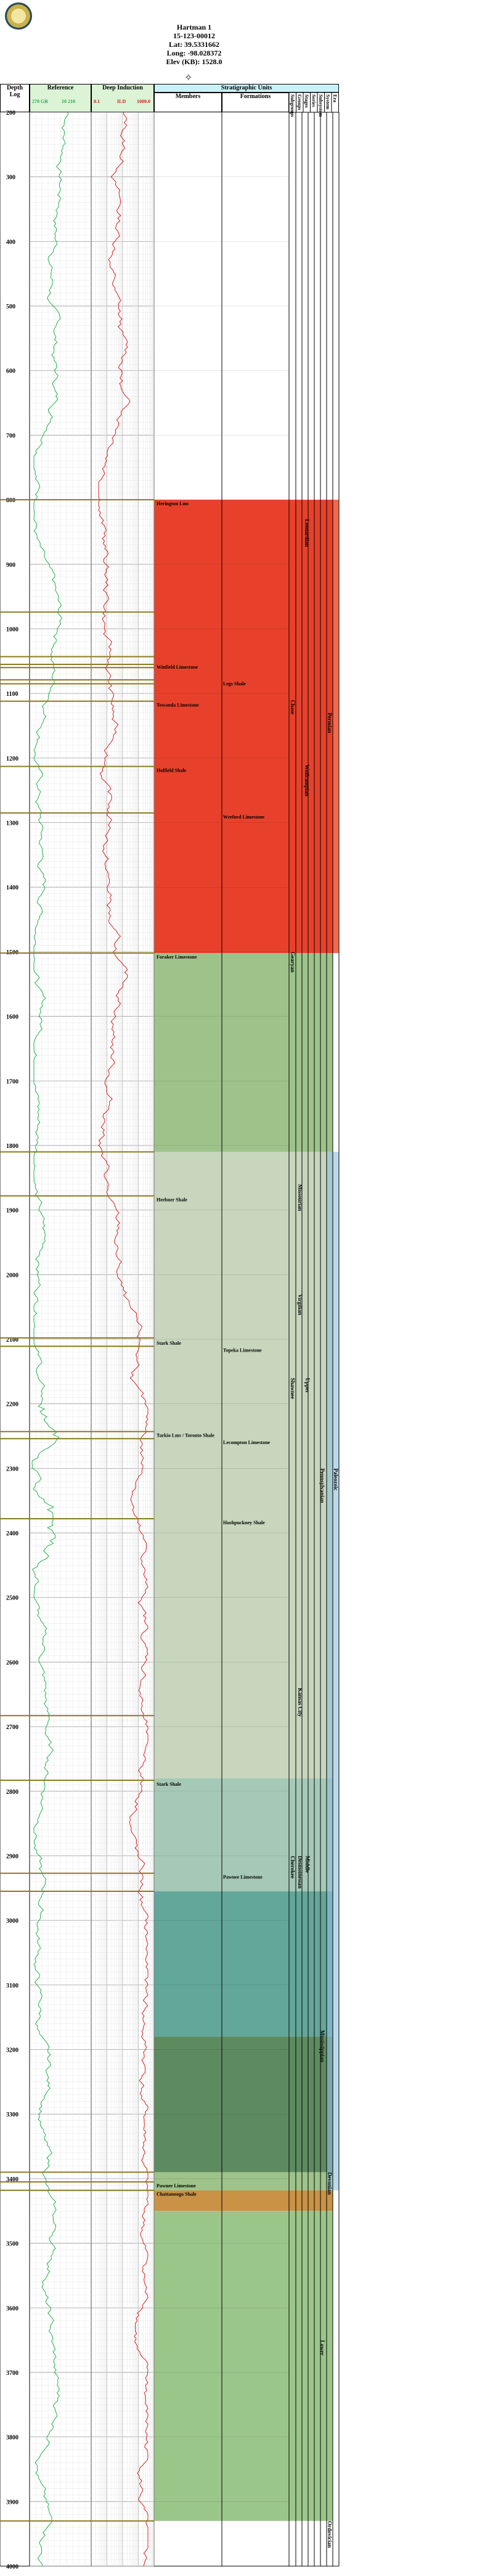 The image size is (493, 2576). I want to click on depth-label-2100: 2100, so click(12, 1340).